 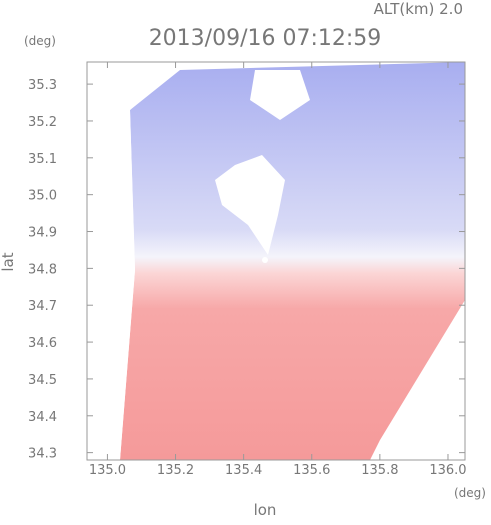 What do you see at coordinates (265, 260) in the screenshot?
I see `radar-site` at bounding box center [265, 260].